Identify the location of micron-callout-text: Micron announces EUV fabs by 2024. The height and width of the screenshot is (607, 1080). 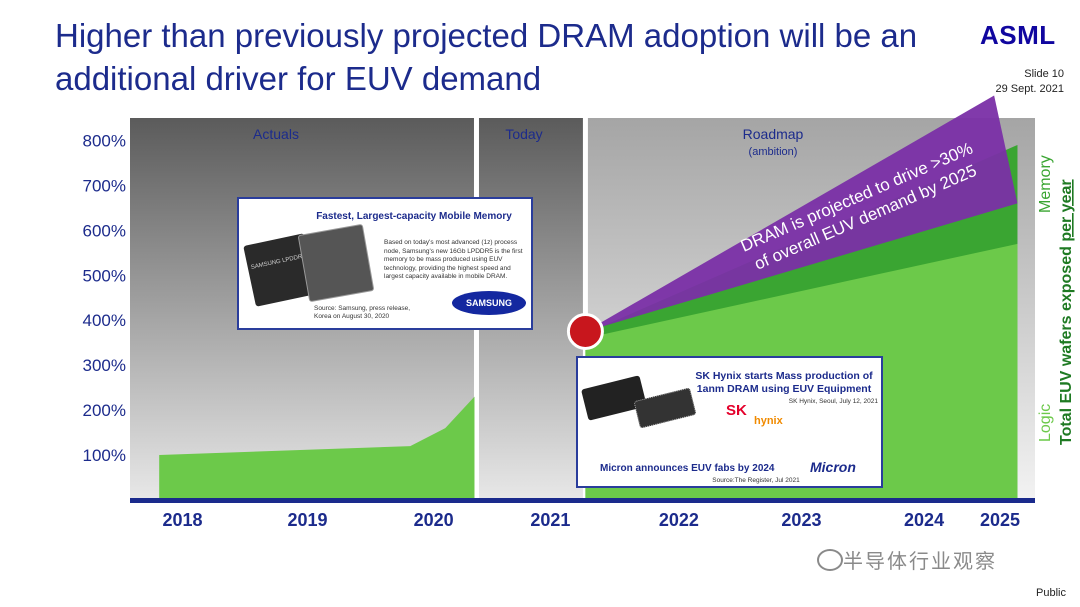
(687, 468).